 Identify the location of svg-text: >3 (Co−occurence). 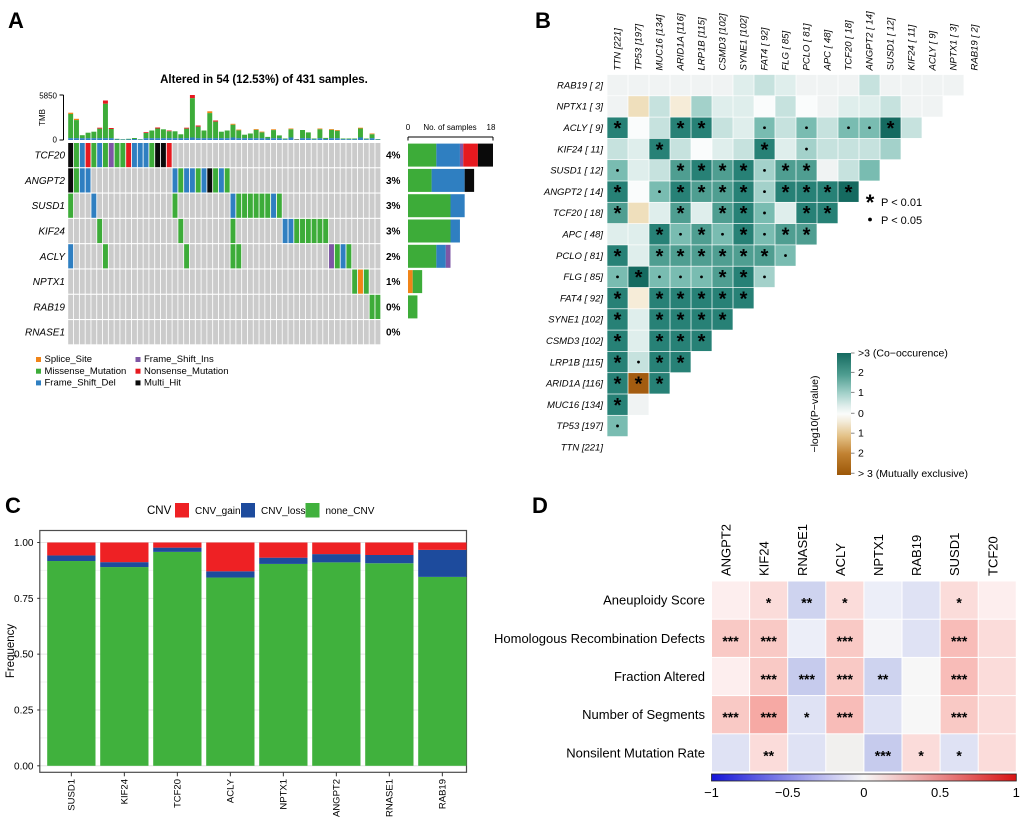
(903, 354).